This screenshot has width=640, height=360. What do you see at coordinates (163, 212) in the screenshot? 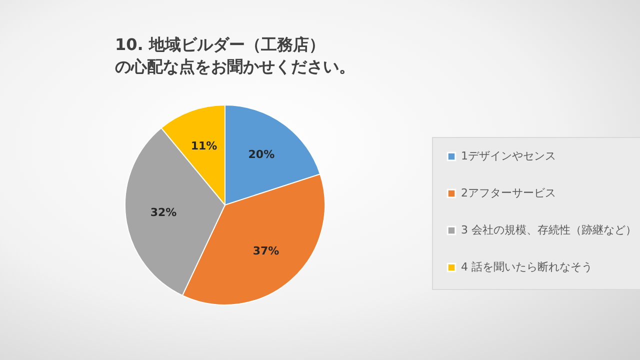
I see `data-label: 32%` at bounding box center [163, 212].